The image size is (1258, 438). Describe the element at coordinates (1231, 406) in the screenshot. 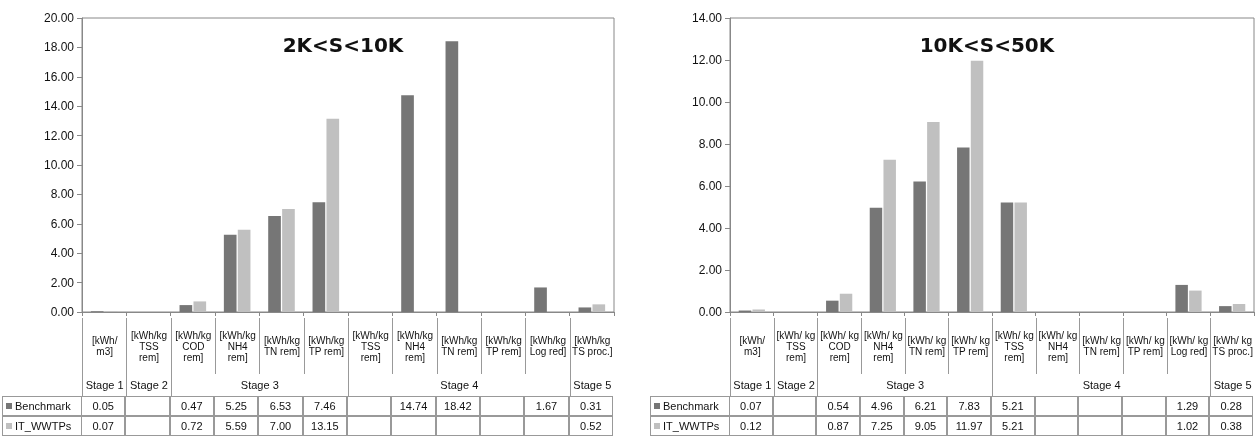

I see `data-label: 0.28` at that location.